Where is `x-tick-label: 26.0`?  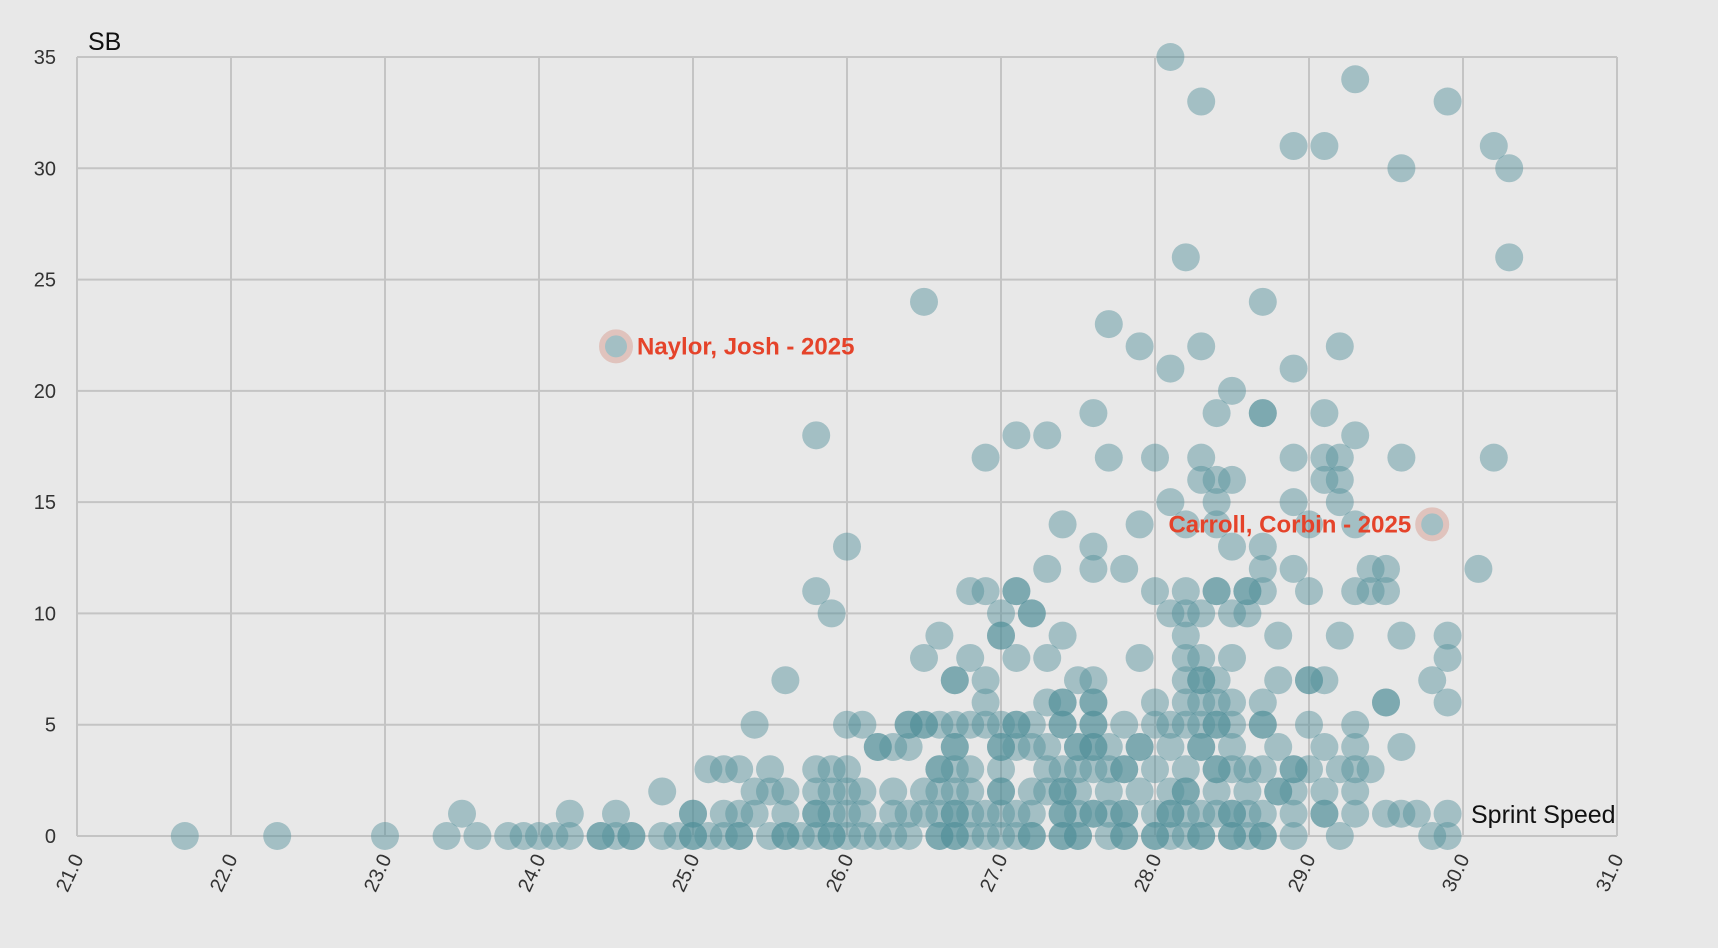 x-tick-label: 26.0 is located at coordinates (840, 873).